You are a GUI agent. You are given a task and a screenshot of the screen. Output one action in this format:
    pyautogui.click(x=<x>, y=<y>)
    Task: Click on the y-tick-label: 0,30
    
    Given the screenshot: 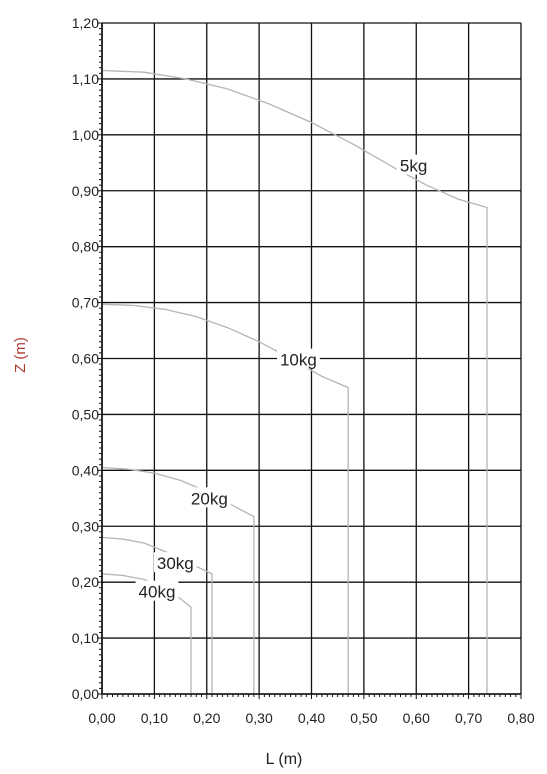 What is the action you would take?
    pyautogui.click(x=85, y=526)
    